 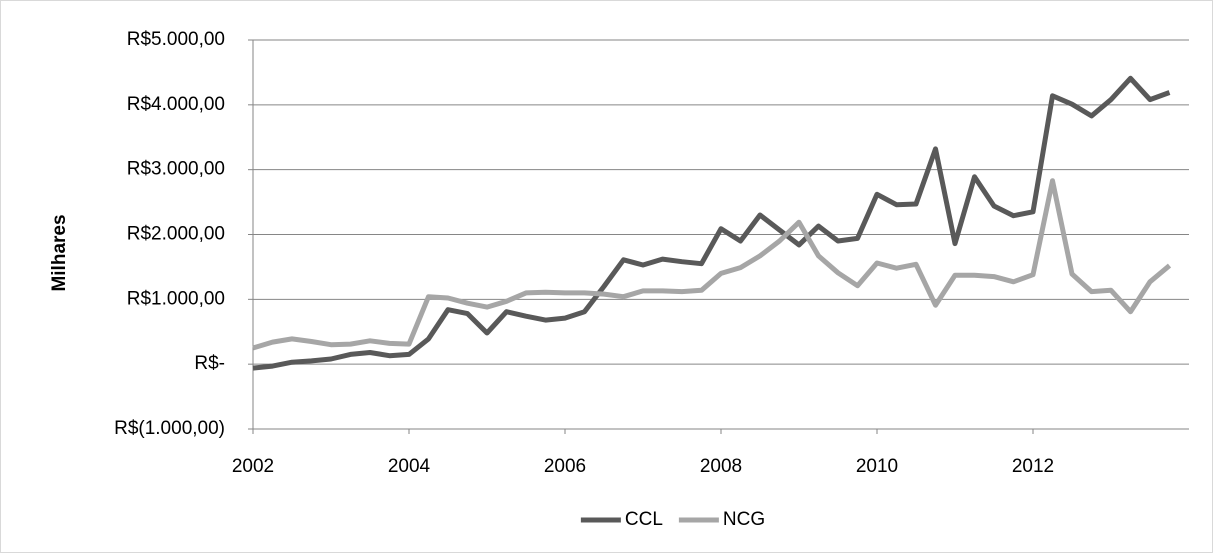 What do you see at coordinates (209, 363) in the screenshot?
I see `y-tick-label: R$-` at bounding box center [209, 363].